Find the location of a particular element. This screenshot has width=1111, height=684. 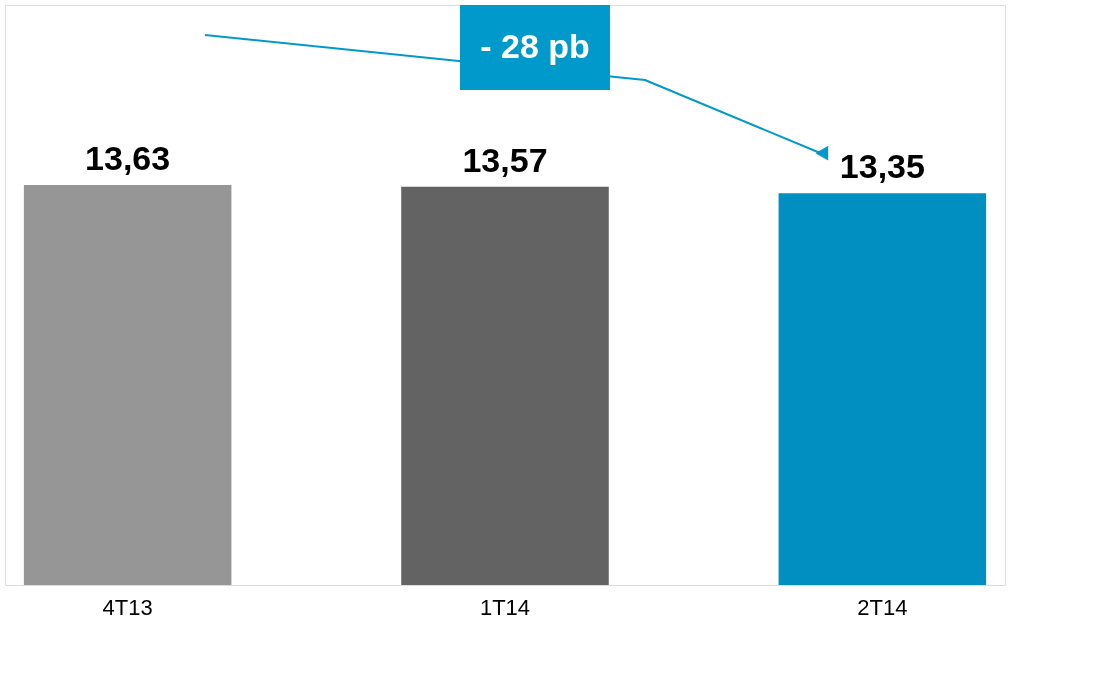

x-tick-label: 4T13 is located at coordinates (127, 607).